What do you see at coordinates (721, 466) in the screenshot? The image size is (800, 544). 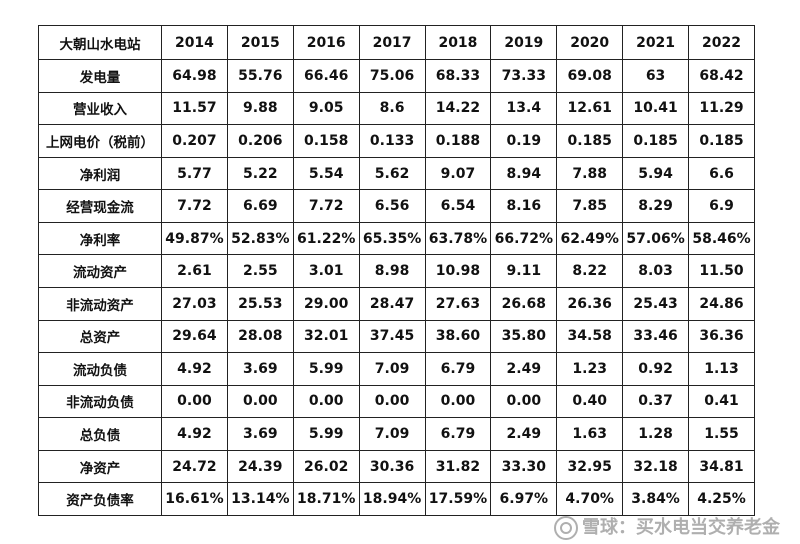 I see `value-cell: 34.81` at bounding box center [721, 466].